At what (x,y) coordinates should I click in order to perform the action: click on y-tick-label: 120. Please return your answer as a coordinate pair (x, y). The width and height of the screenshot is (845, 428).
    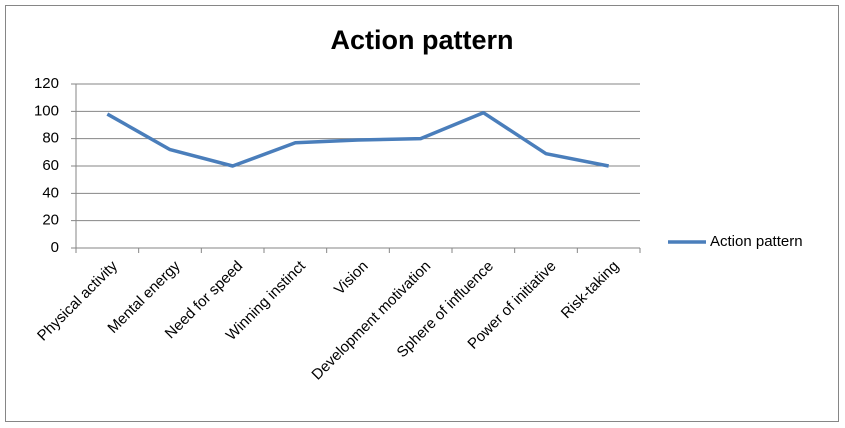
    Looking at the image, I should click on (46, 83).